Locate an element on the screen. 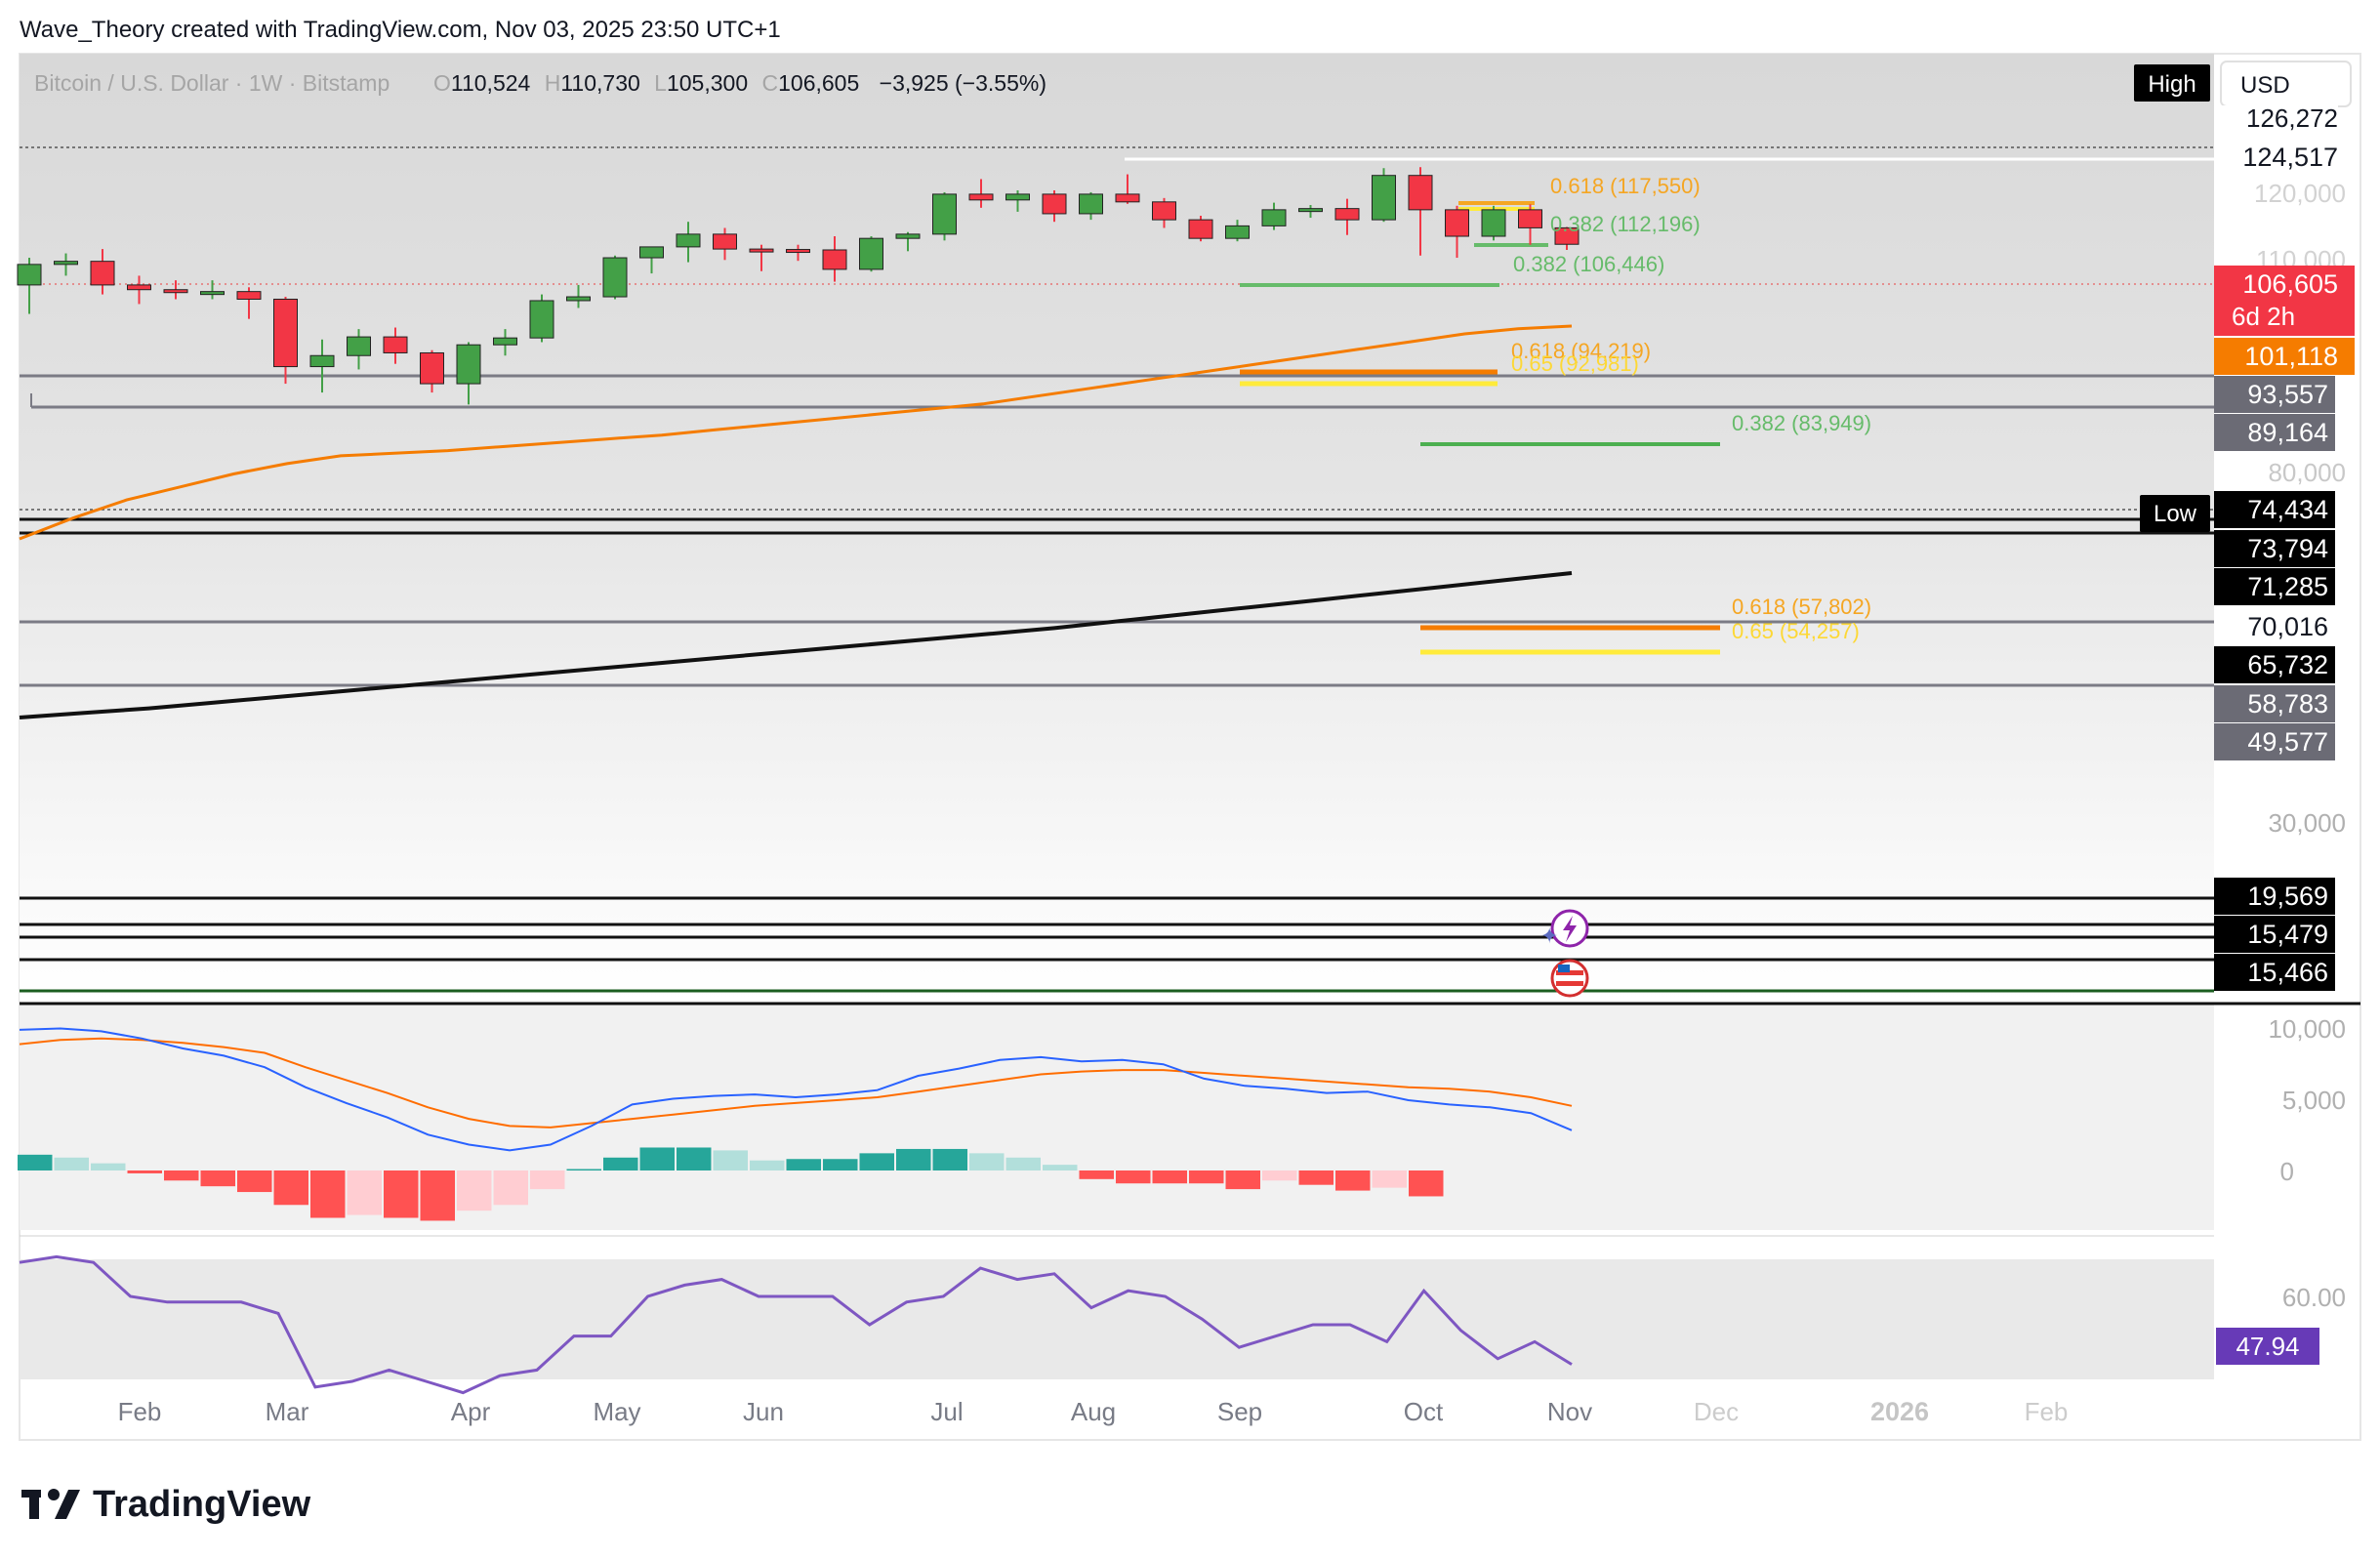  time-axis-tick: Aug is located at coordinates (1093, 1411).